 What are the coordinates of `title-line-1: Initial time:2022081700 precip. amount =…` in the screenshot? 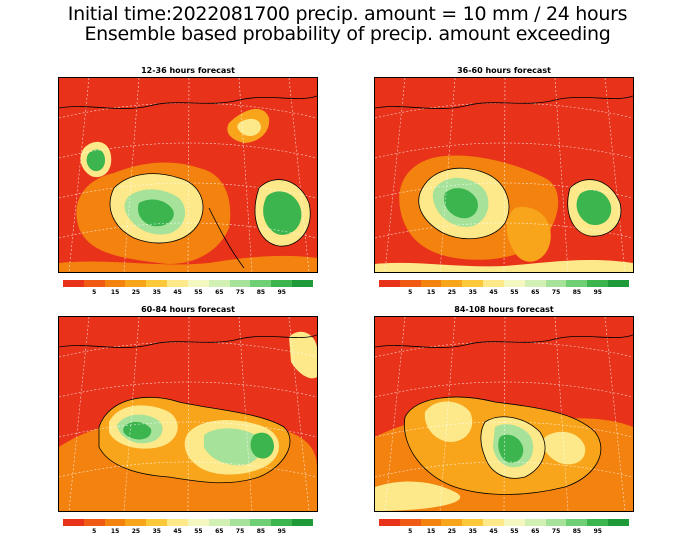 It's located at (347, 14).